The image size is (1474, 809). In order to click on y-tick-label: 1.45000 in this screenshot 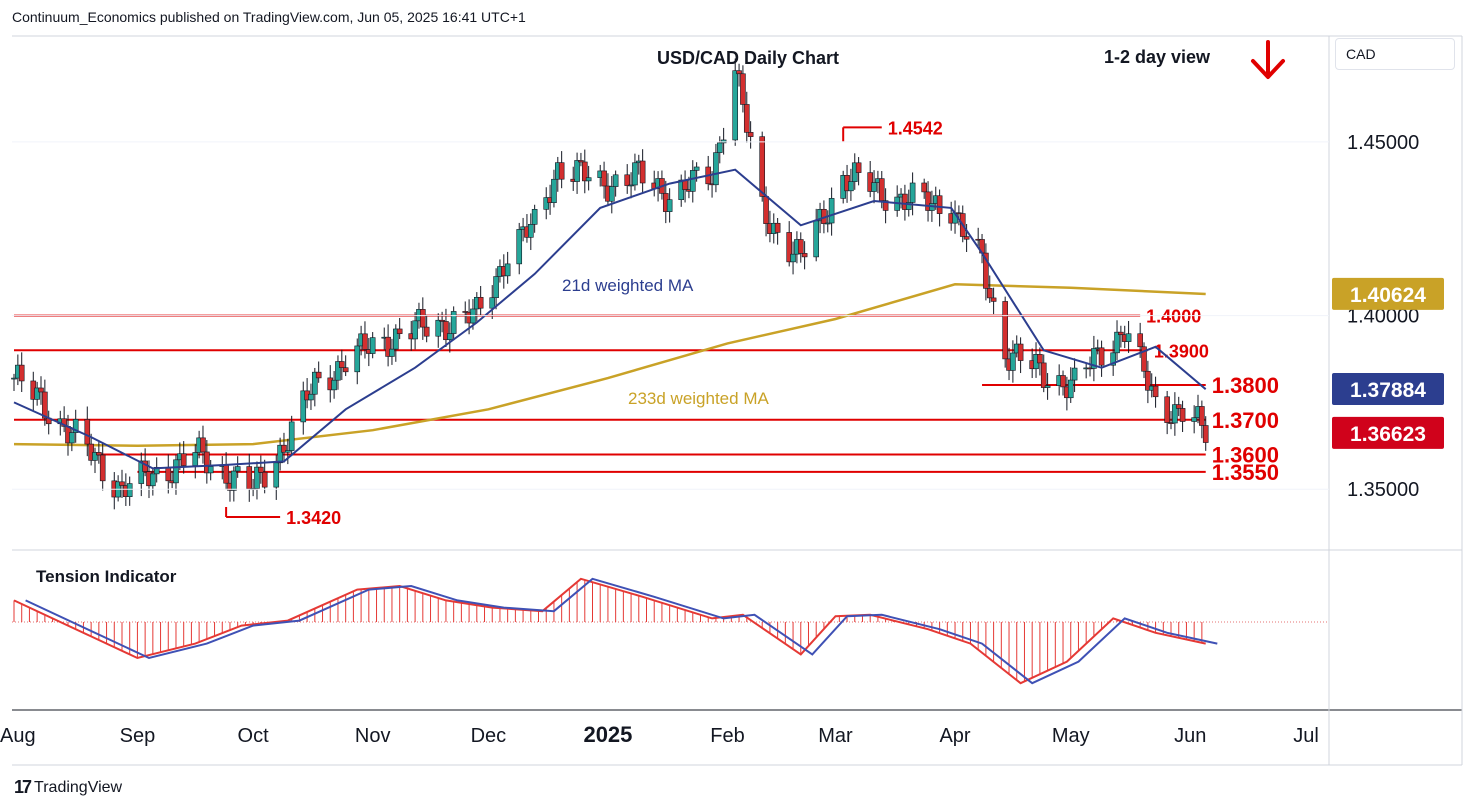, I will do `click(1383, 143)`.